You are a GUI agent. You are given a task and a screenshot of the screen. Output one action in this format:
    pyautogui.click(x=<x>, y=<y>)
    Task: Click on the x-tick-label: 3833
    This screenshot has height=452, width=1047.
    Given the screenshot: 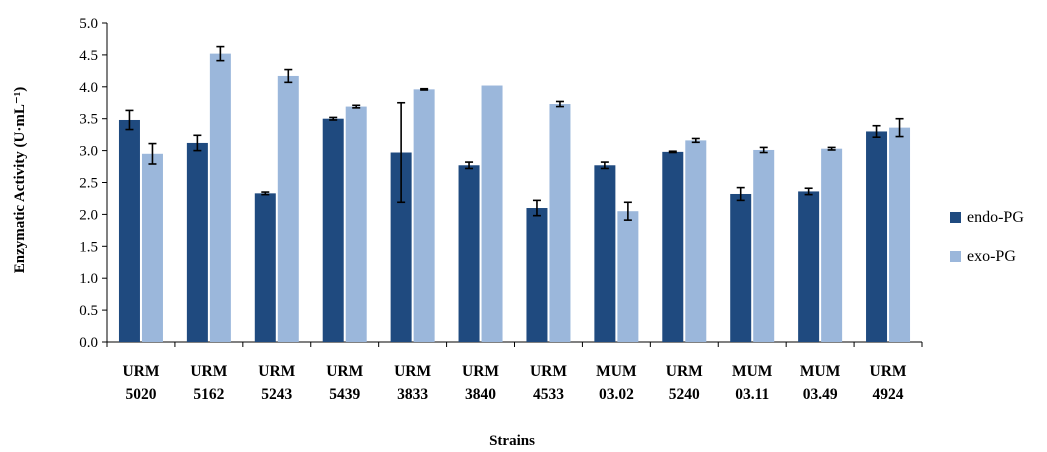 What is the action you would take?
    pyautogui.click(x=412, y=394)
    